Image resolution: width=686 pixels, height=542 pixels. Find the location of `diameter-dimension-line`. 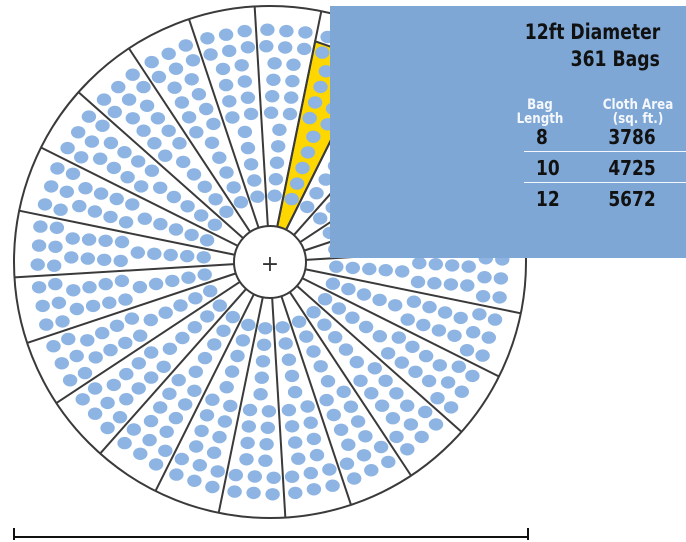

diameter-dimension-line is located at coordinates (271, 534).